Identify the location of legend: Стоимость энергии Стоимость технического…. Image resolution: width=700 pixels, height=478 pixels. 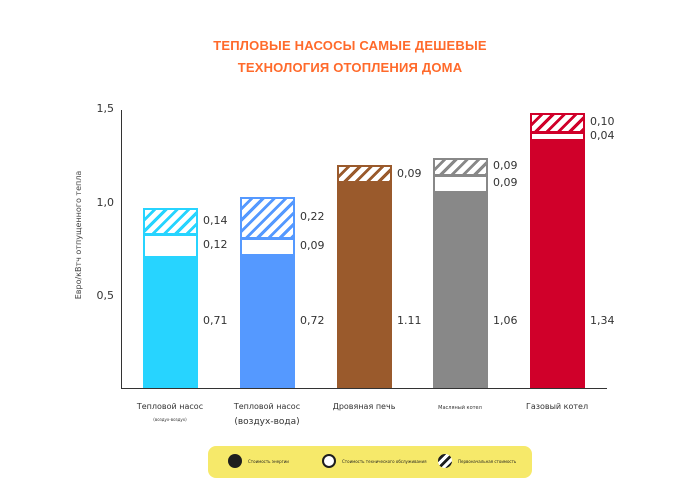
(370, 462).